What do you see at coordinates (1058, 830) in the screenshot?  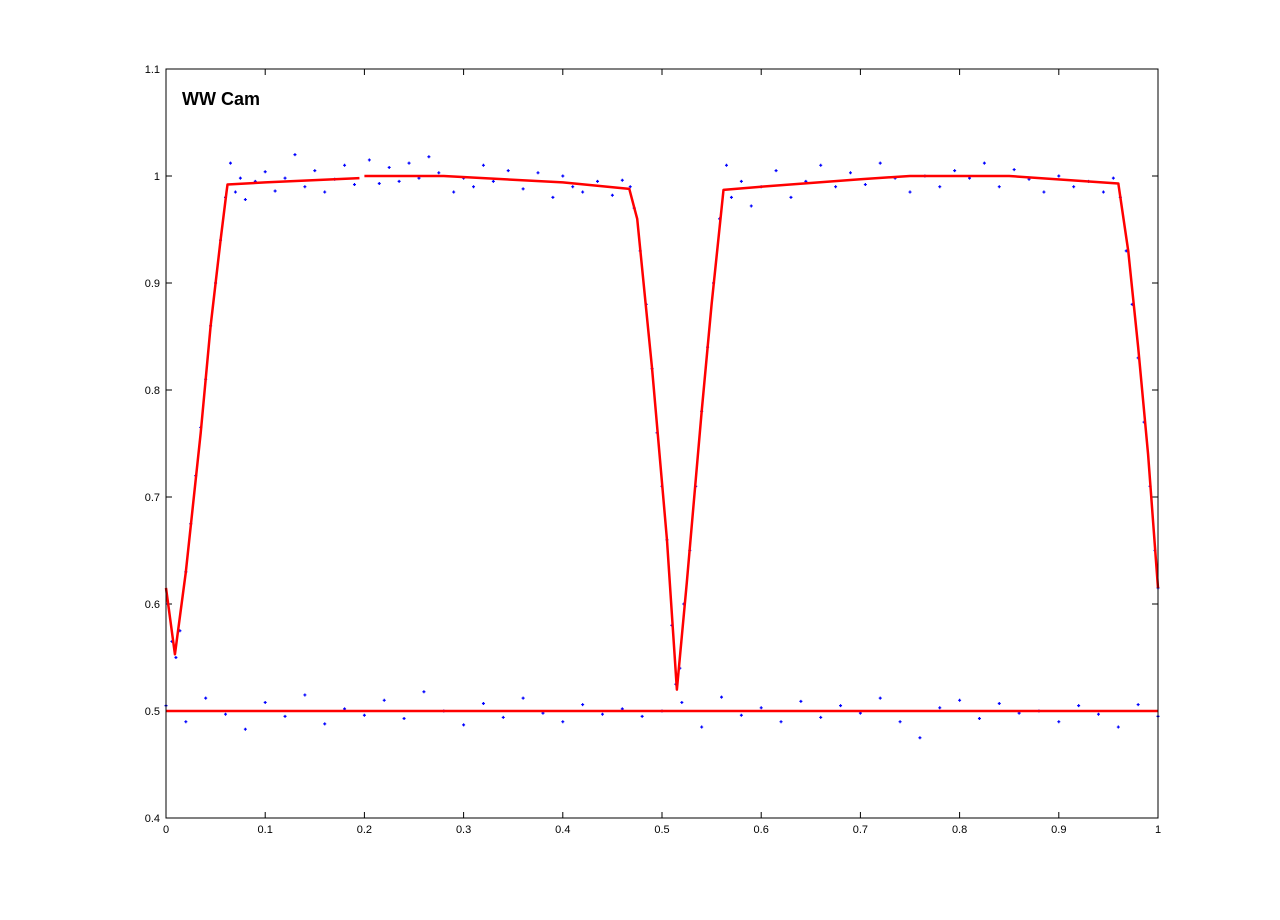 I see `x-tick-label: 0.9` at bounding box center [1058, 830].